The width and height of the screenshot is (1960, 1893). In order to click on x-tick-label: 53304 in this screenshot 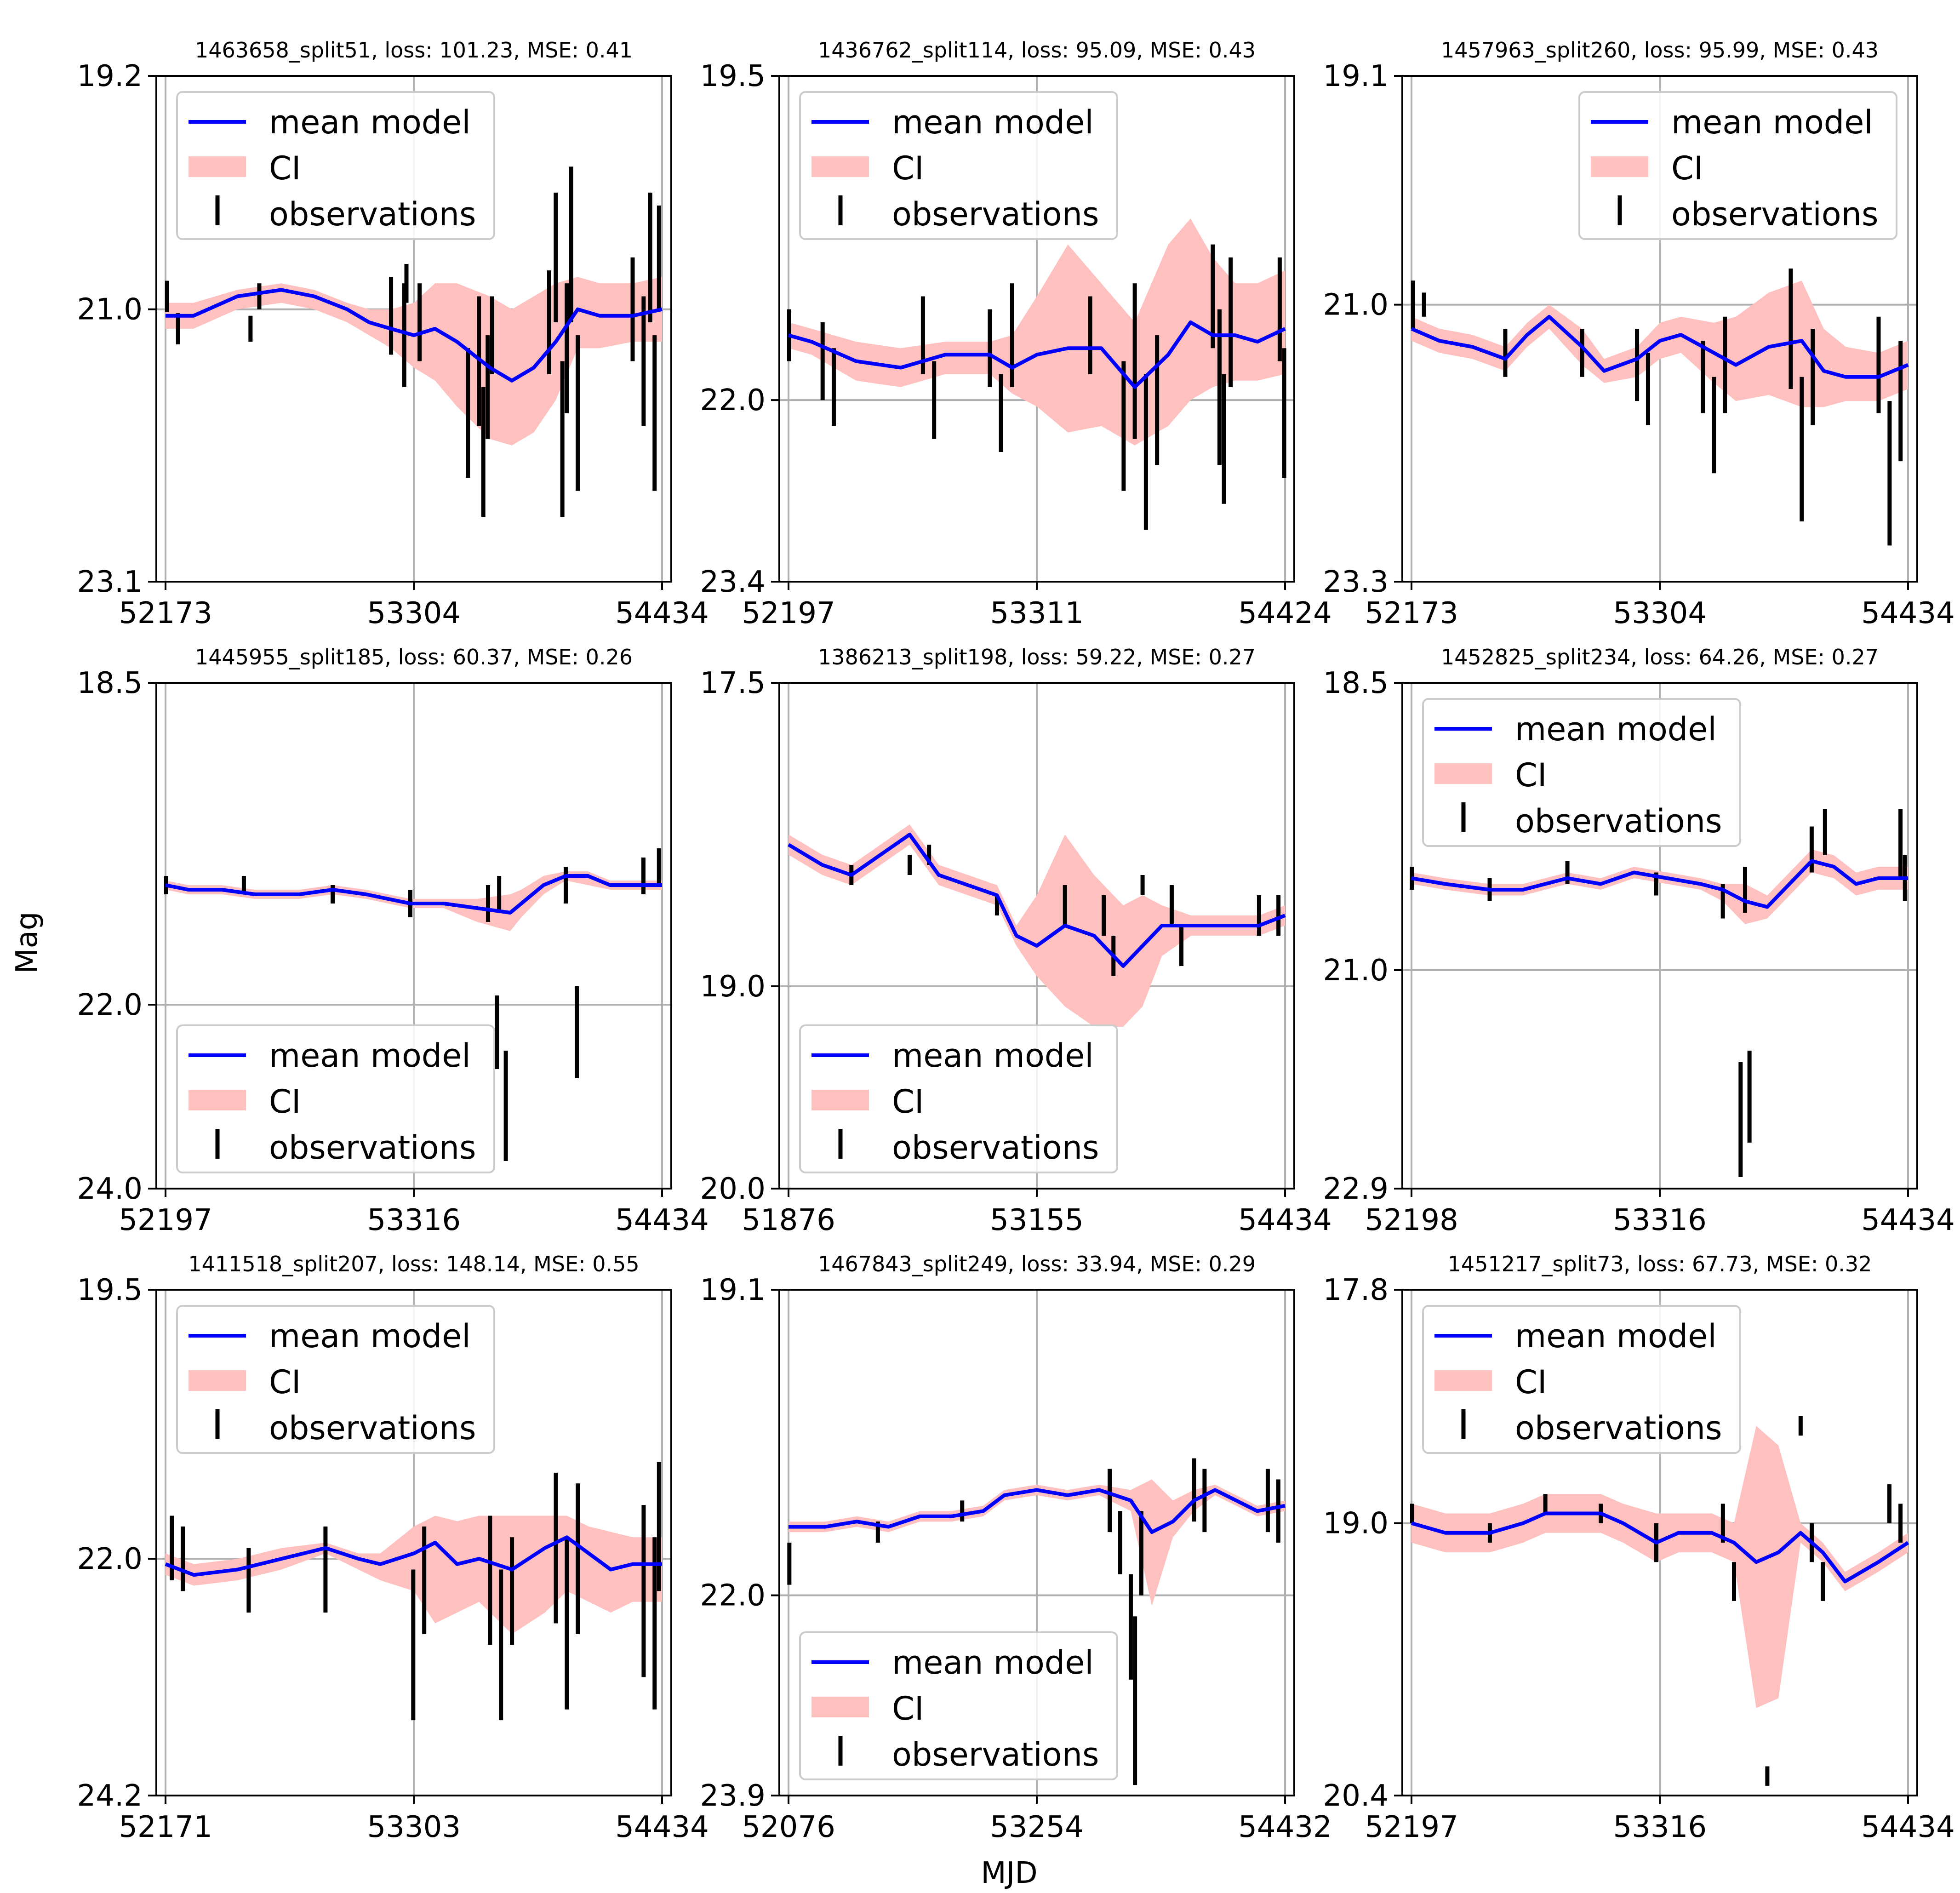, I will do `click(414, 613)`.